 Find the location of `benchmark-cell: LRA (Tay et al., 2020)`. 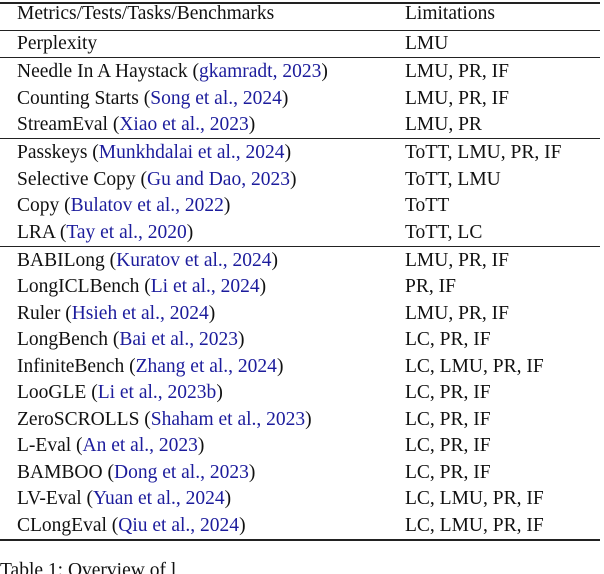

benchmark-cell: LRA (Tay et al., 2020) is located at coordinates (105, 232).